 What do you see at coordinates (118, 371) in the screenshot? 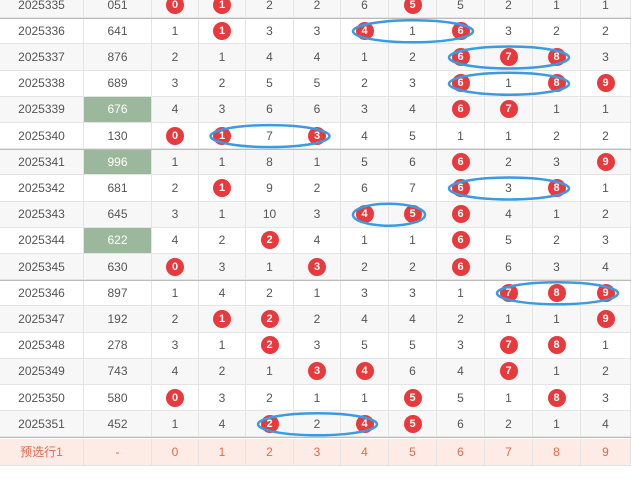
I see `draw-number-cell: 743` at bounding box center [118, 371].